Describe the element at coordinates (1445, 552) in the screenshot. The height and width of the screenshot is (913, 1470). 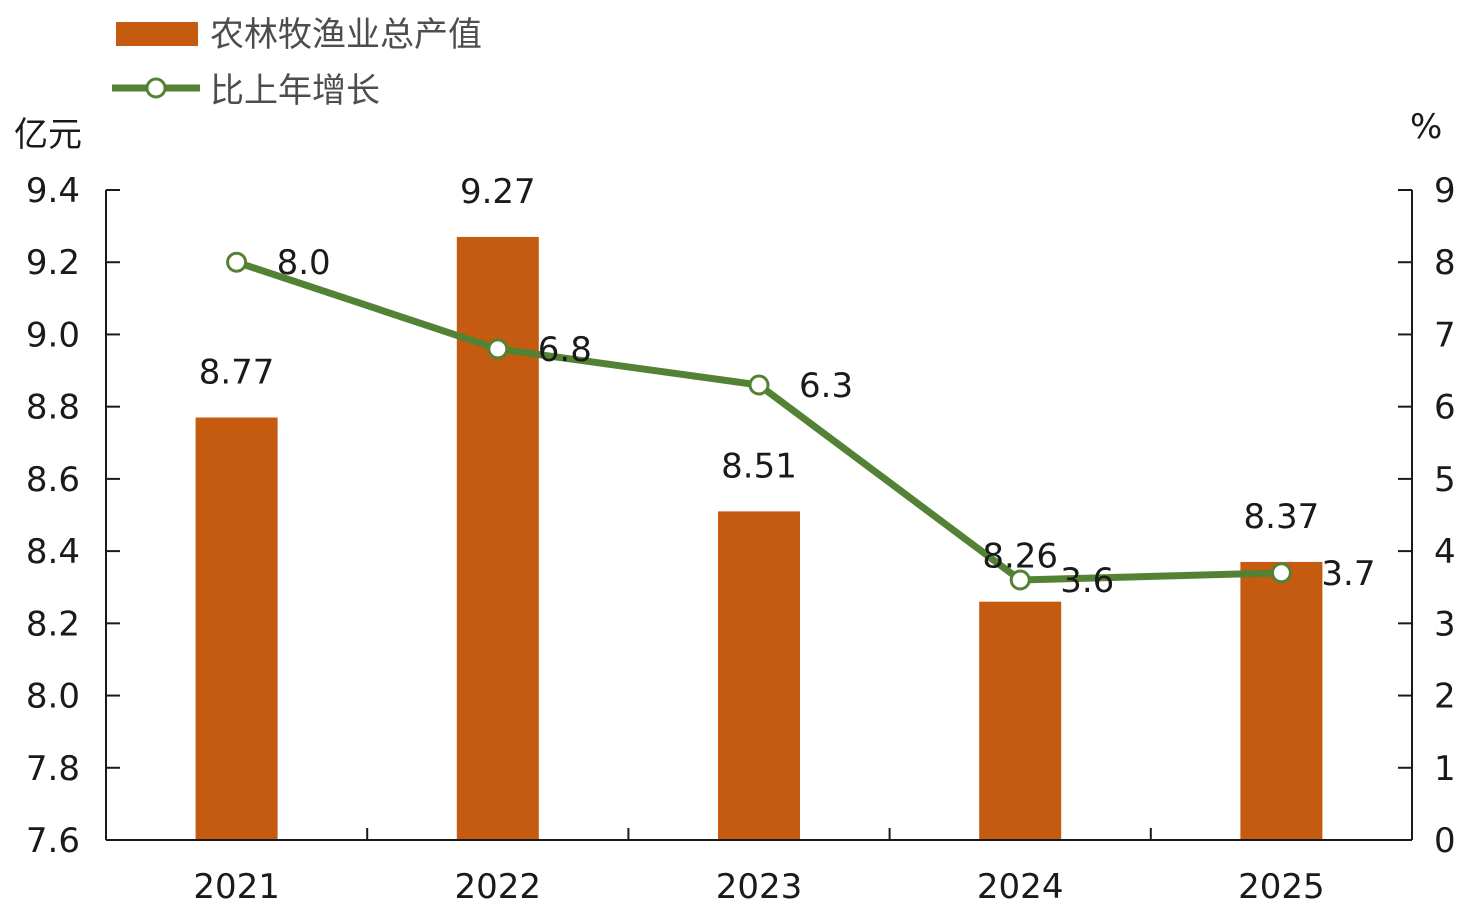
I see `right-tick-label: 4` at that location.